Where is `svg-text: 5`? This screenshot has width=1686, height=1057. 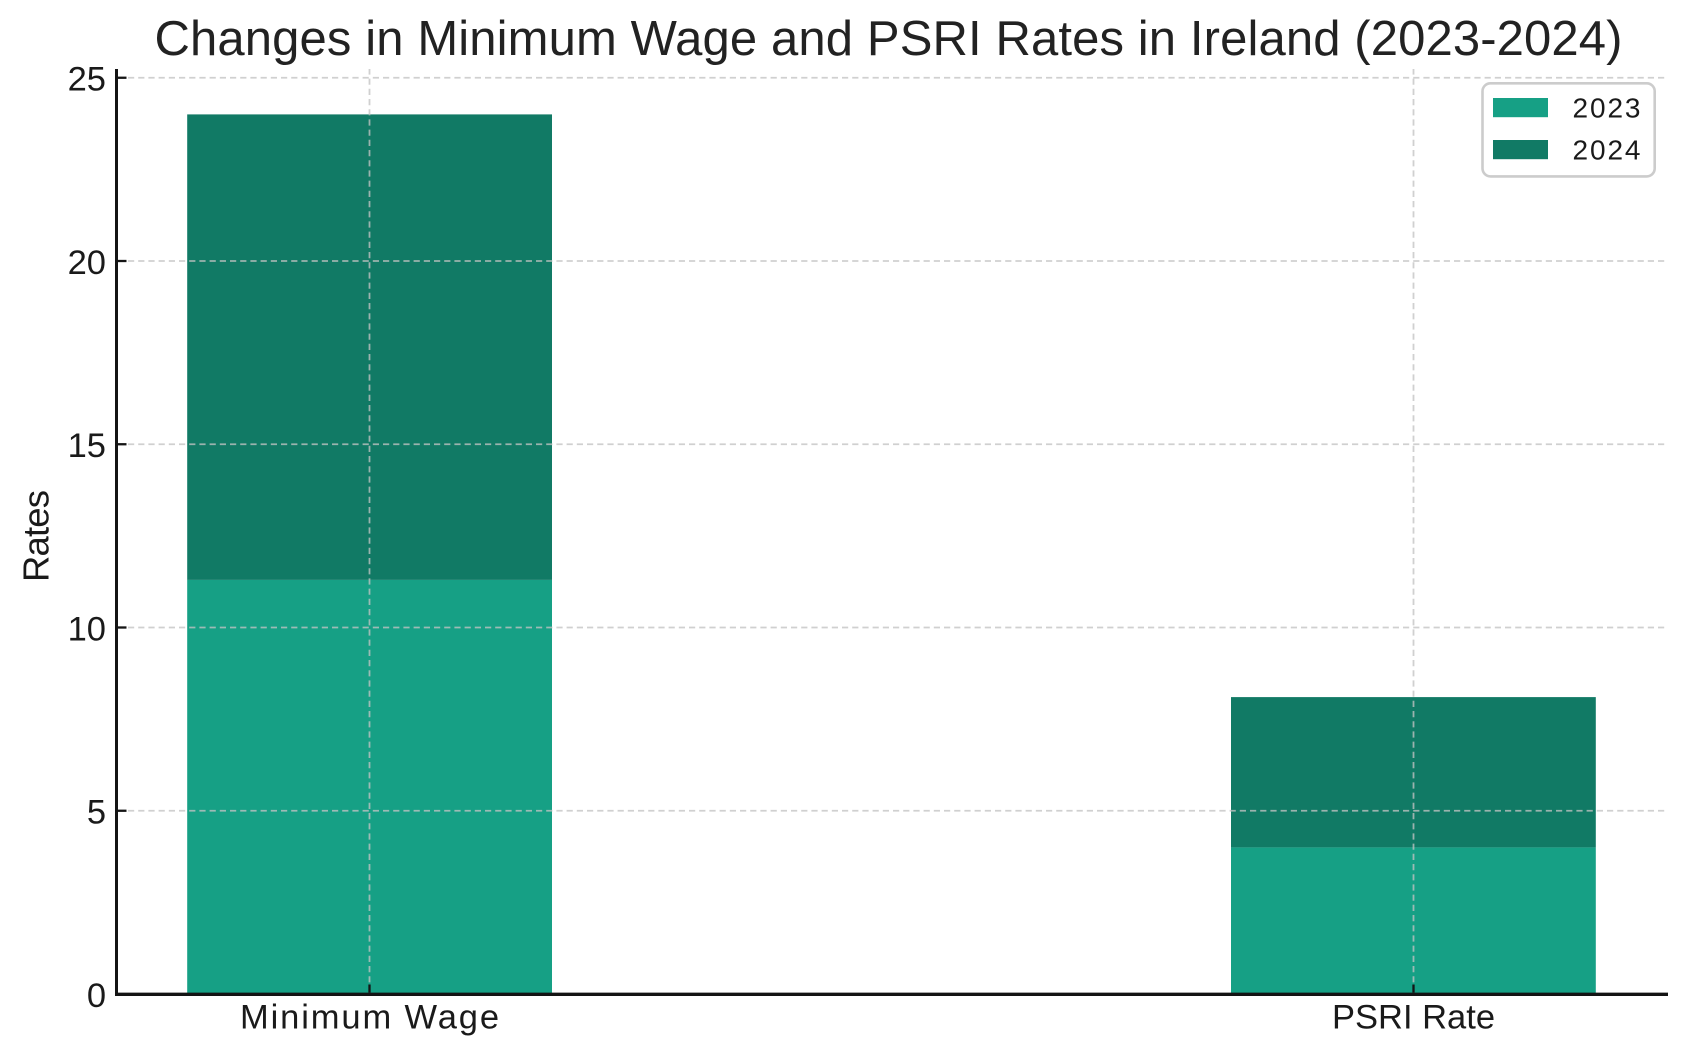
svg-text: 5 is located at coordinates (96, 813).